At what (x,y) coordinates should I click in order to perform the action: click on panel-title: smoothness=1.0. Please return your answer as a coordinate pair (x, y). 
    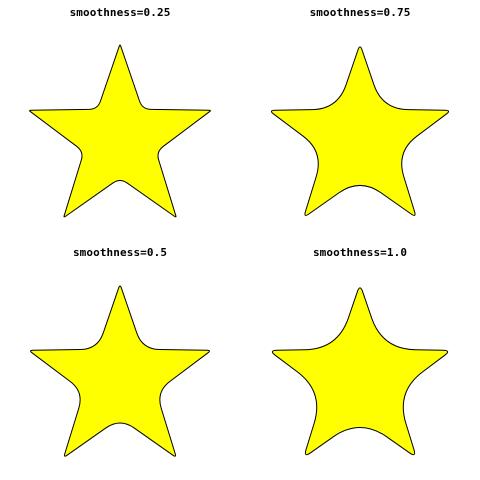
    Looking at the image, I should click on (360, 252).